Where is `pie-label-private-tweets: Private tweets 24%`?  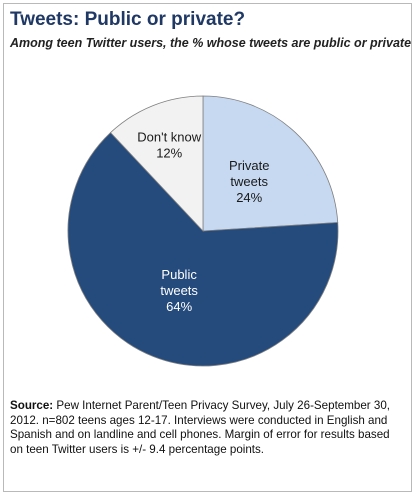 pie-label-private-tweets: Private tweets 24% is located at coordinates (249, 181).